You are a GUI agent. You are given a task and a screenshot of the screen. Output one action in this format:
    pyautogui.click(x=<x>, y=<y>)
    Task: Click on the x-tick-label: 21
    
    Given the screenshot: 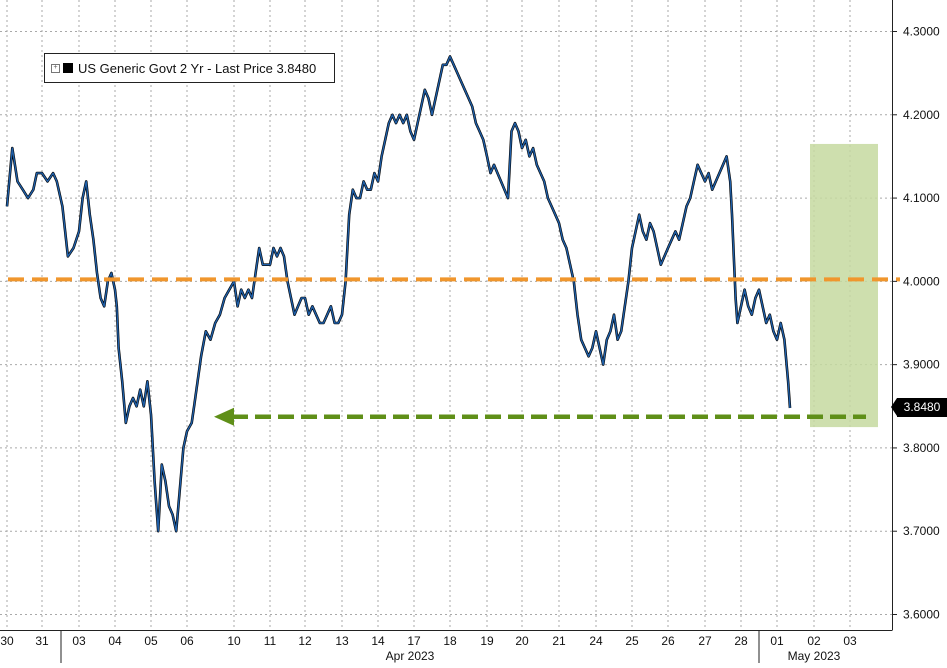 What is the action you would take?
    pyautogui.click(x=559, y=641)
    